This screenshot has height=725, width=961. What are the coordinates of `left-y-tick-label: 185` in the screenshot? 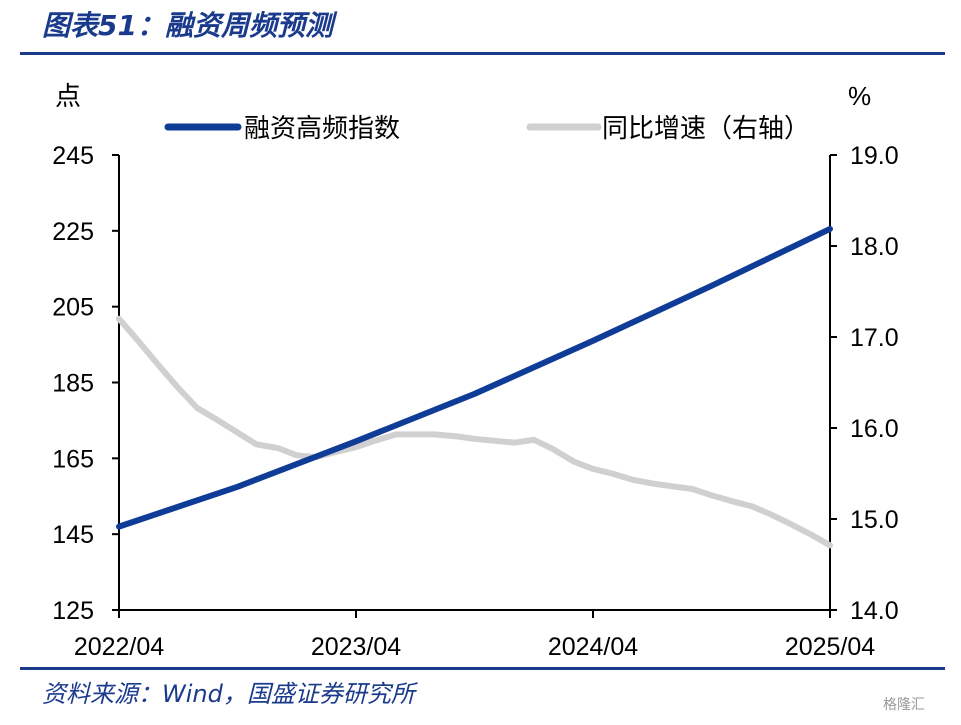 It's located at (73, 384).